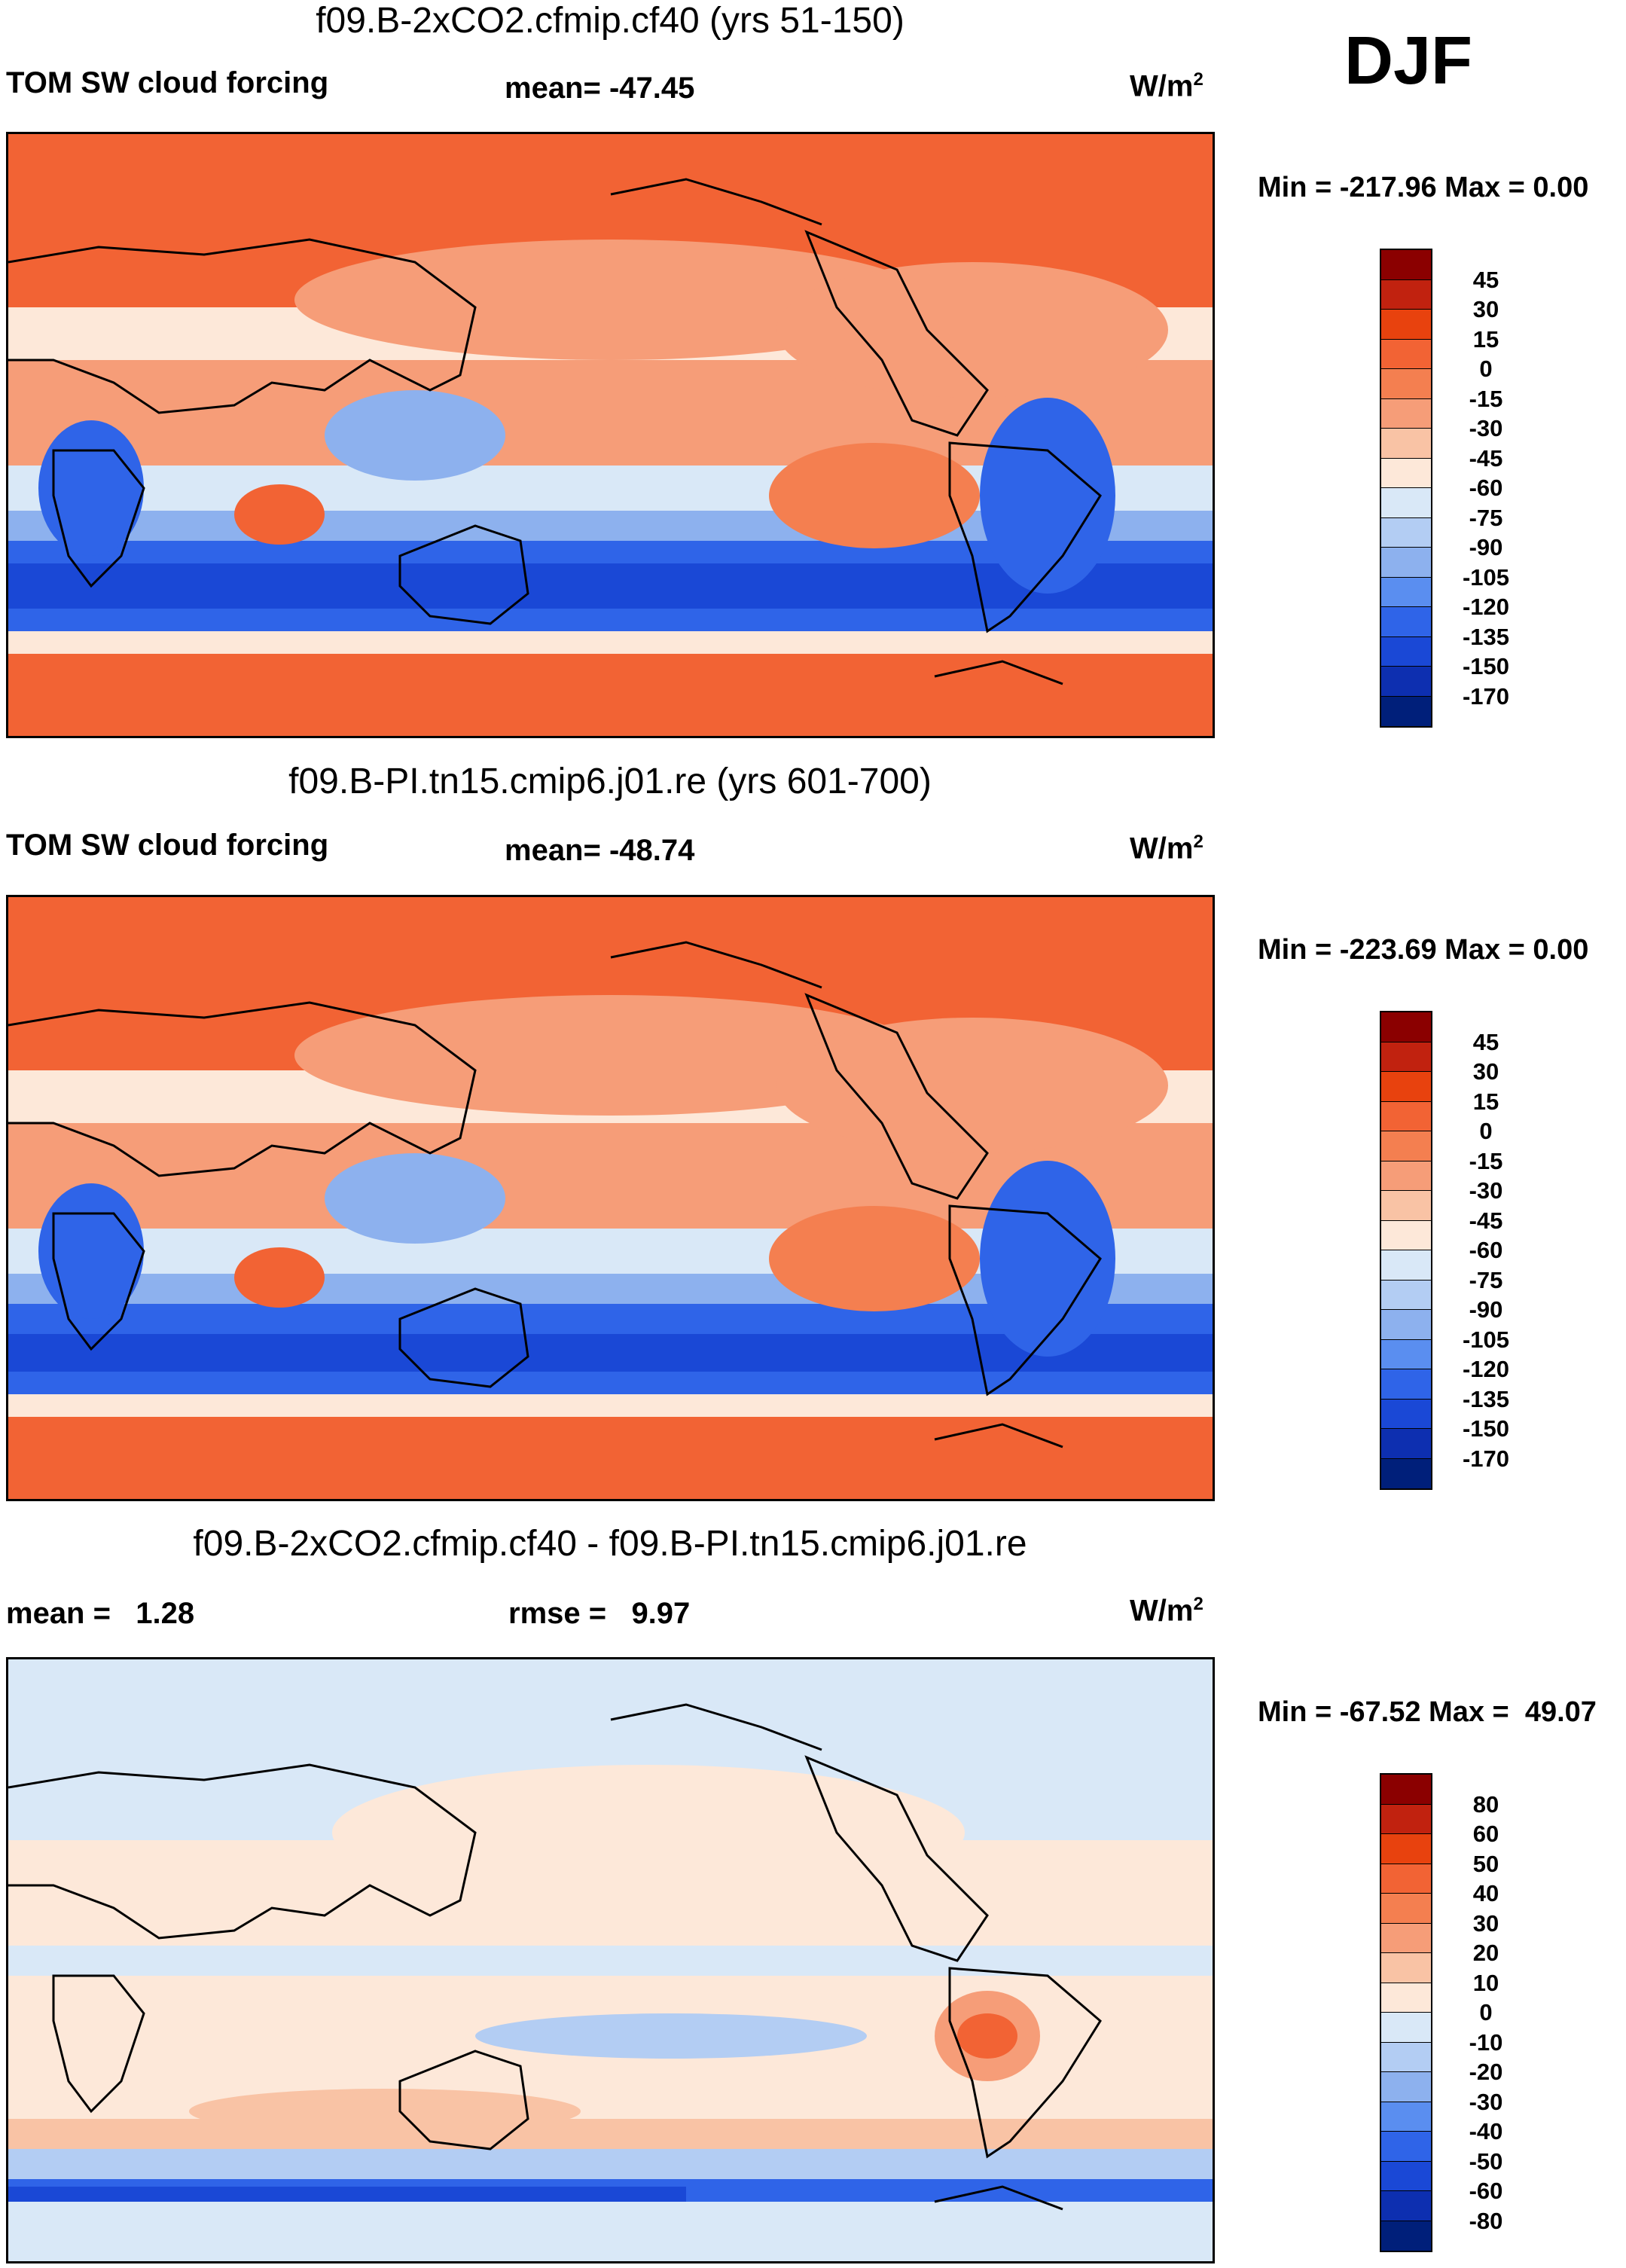 This screenshot has height=2268, width=1626. I want to click on colorbar-tick-label: 45, so click(1485, 1041).